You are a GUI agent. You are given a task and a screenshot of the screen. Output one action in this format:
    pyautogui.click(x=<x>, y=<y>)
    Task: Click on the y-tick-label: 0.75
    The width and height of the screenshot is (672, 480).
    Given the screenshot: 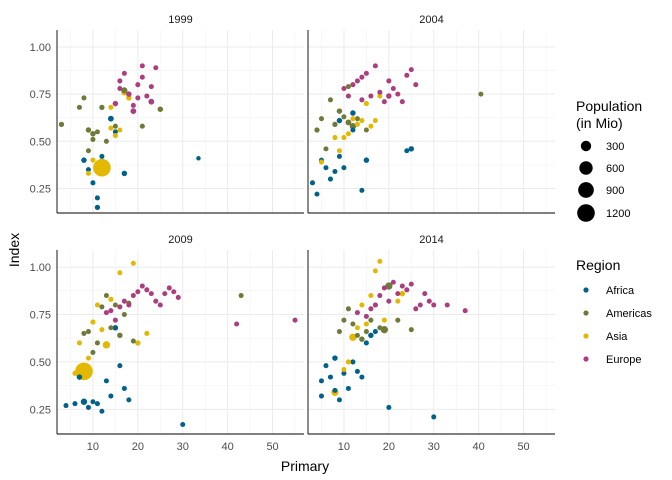 What is the action you would take?
    pyautogui.click(x=40, y=95)
    